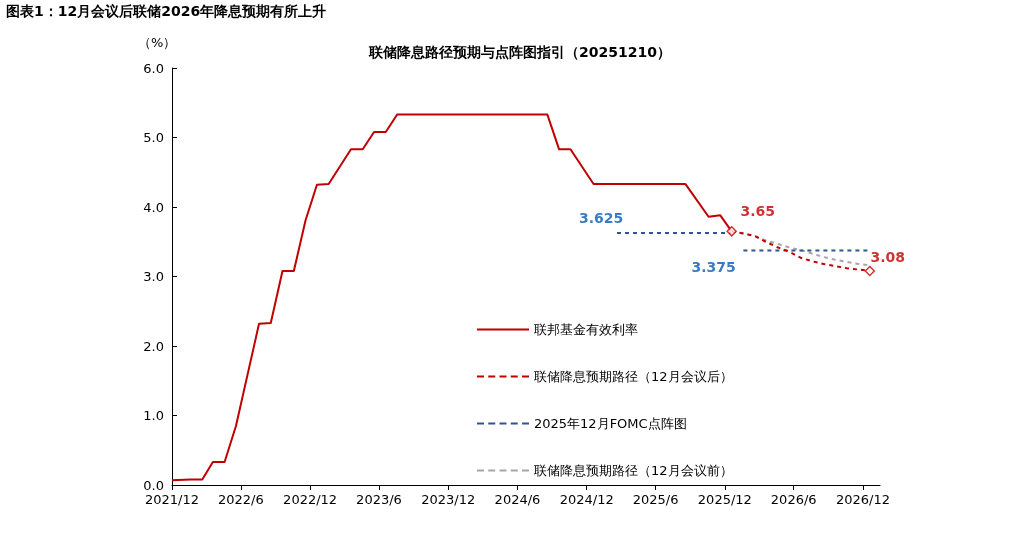 The image size is (1030, 549). Describe the element at coordinates (862, 499) in the screenshot. I see `x-tick-label: 2026/12` at that location.